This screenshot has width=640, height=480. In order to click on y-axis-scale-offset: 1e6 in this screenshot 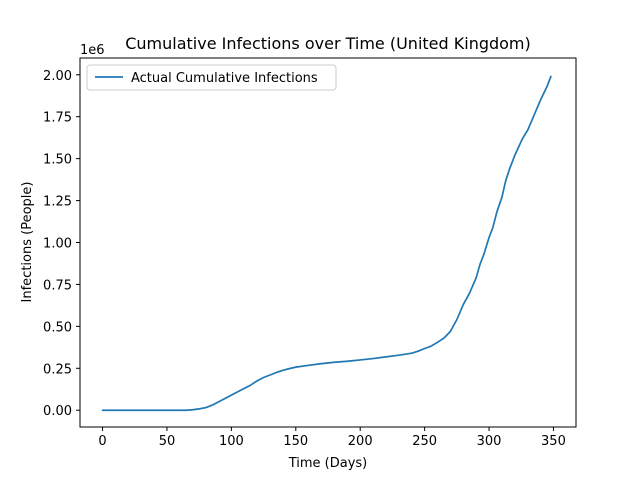, I will do `click(92, 50)`.